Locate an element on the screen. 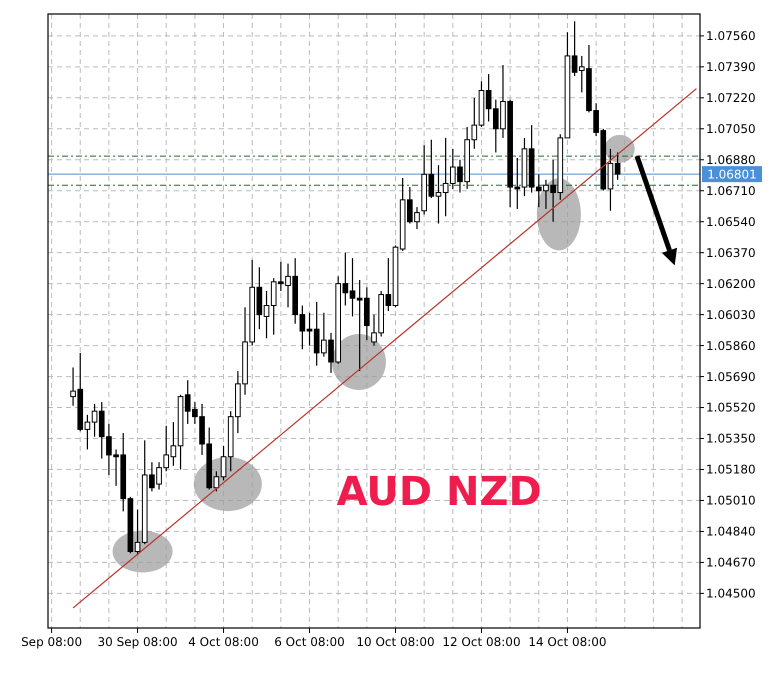 Image resolution: width=784 pixels, height=686 pixels. x-tick-label: 6 Oct 08:00 is located at coordinates (309, 642).